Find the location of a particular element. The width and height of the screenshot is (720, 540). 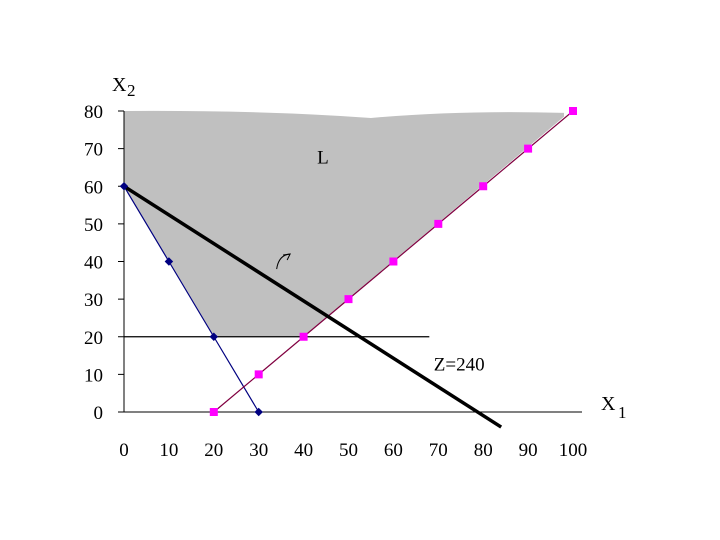

y-tick-label: 30 is located at coordinates (93, 300).